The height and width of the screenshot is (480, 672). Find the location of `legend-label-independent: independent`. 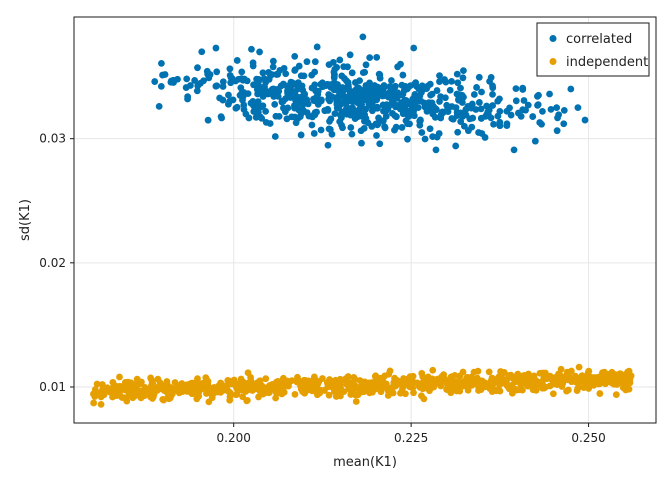

legend-label-independent: independent is located at coordinates (607, 62).